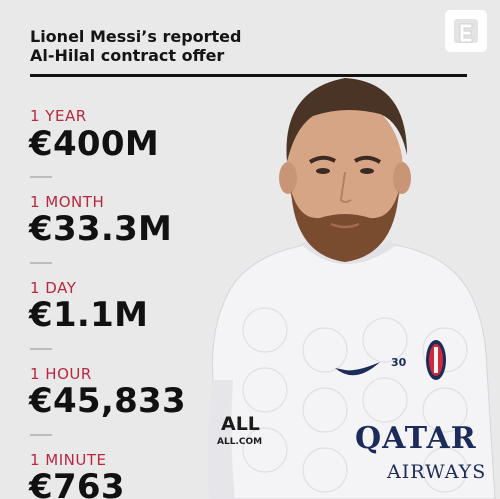  Describe the element at coordinates (345, 170) in the screenshot. I see `face` at that location.